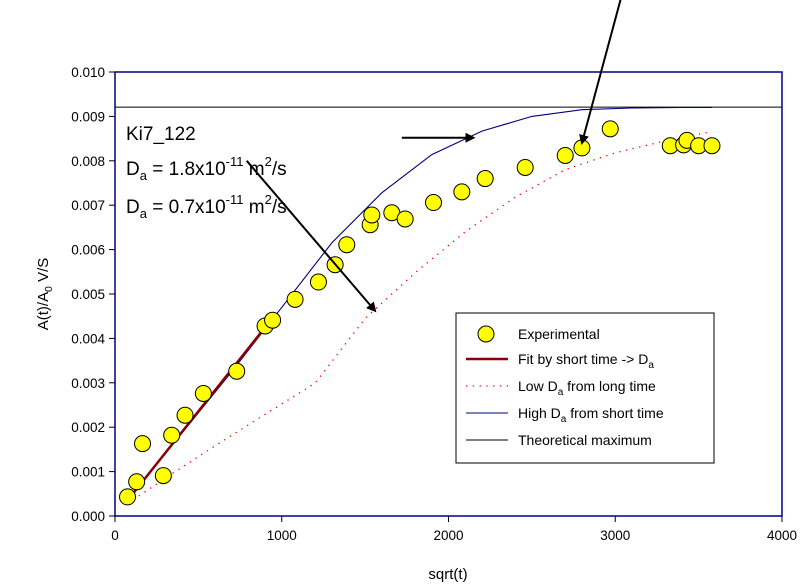  What do you see at coordinates (88, 472) in the screenshot?
I see `y-tick-label: 0.001` at bounding box center [88, 472].